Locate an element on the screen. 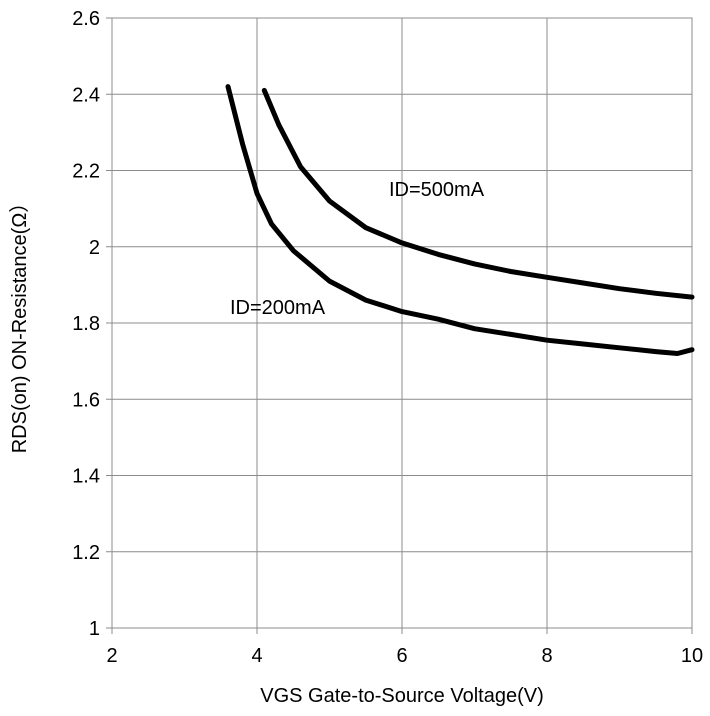 Image resolution: width=710 pixels, height=716 pixels. y-tick-label: 2.2 is located at coordinates (86, 172).